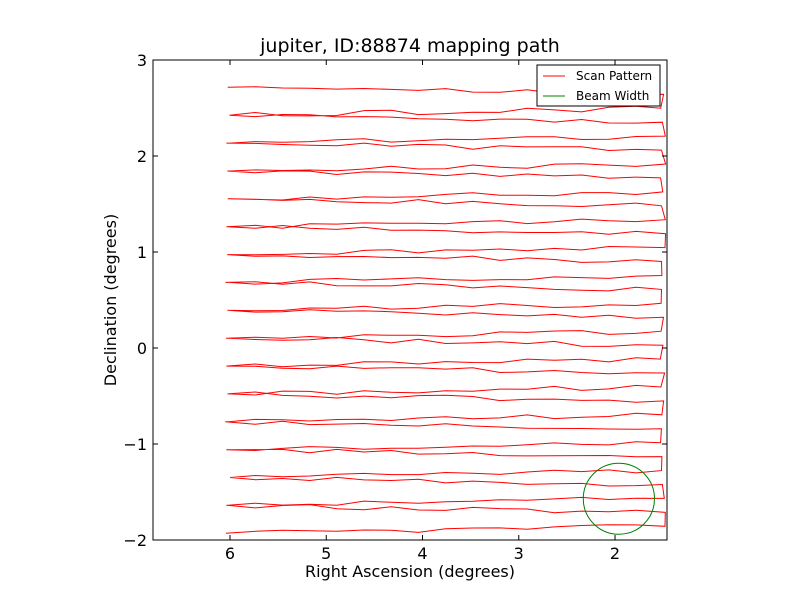  I want to click on x-tick-label: 6, so click(230, 553).